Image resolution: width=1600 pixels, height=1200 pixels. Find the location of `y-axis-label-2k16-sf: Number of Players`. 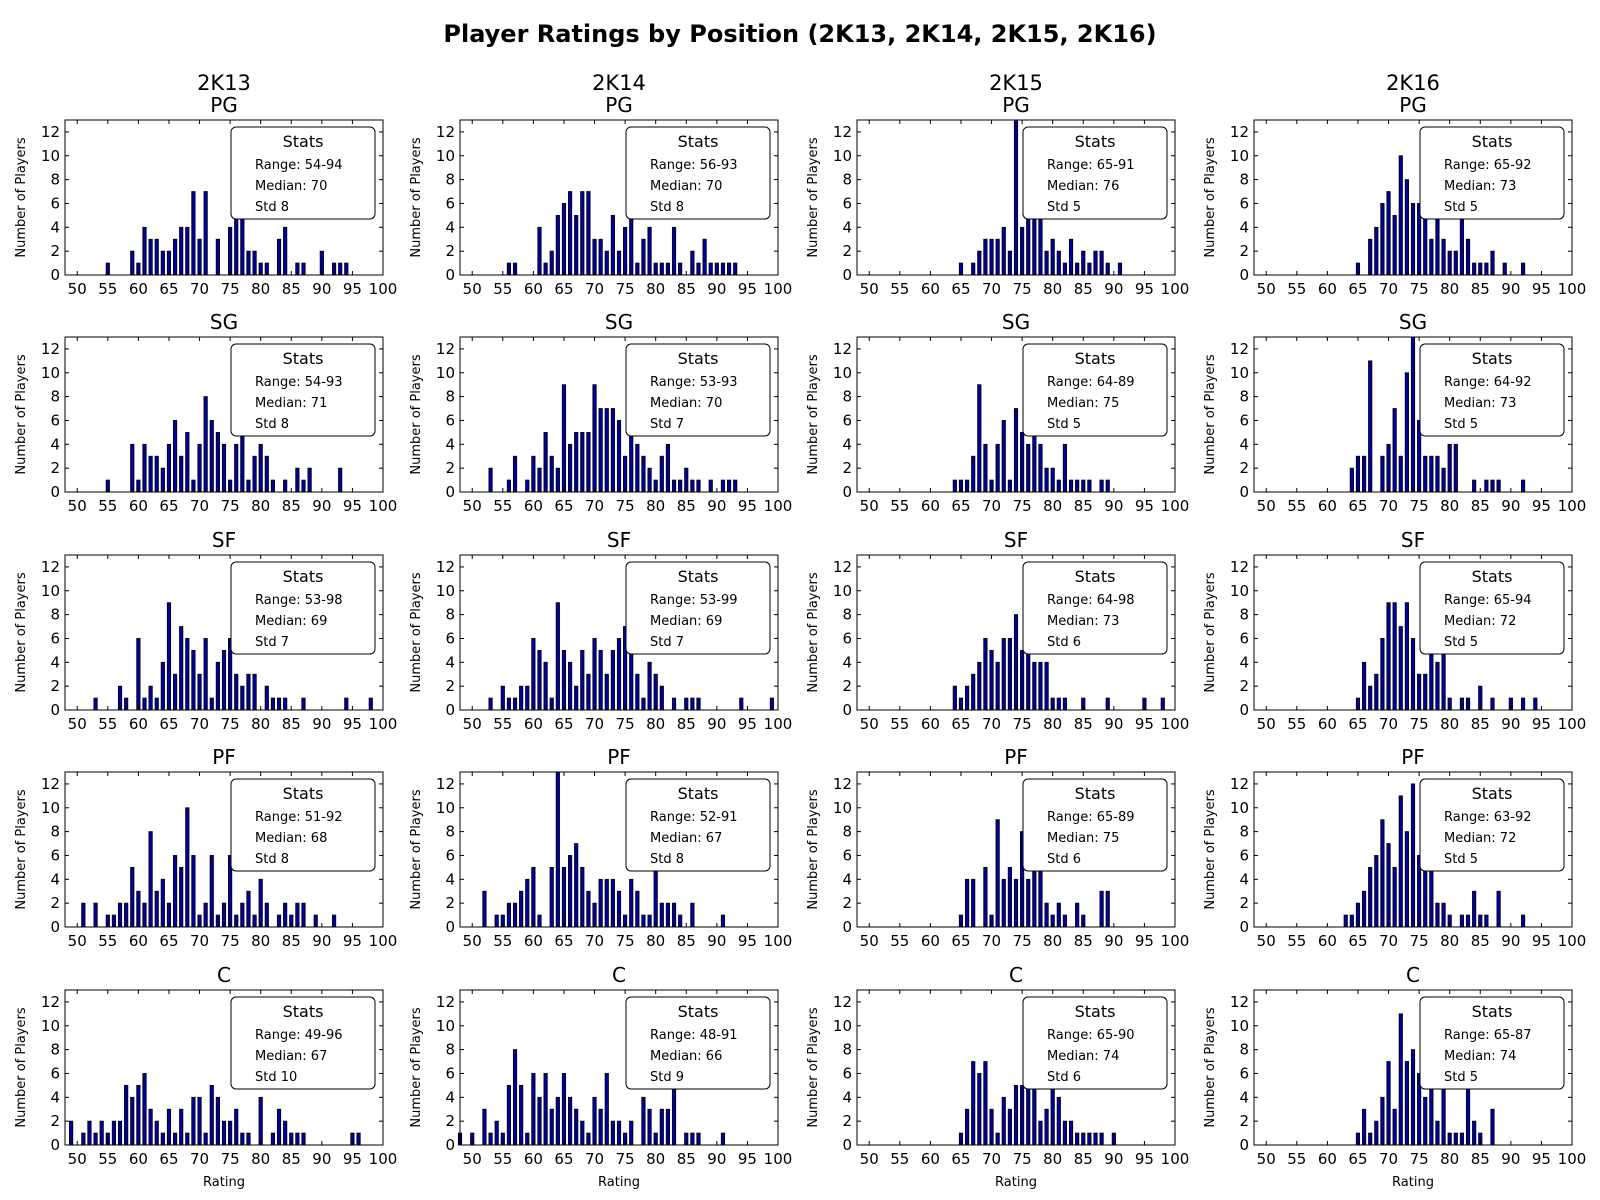

y-axis-label-2k16-sf: Number of Players is located at coordinates (1210, 632).